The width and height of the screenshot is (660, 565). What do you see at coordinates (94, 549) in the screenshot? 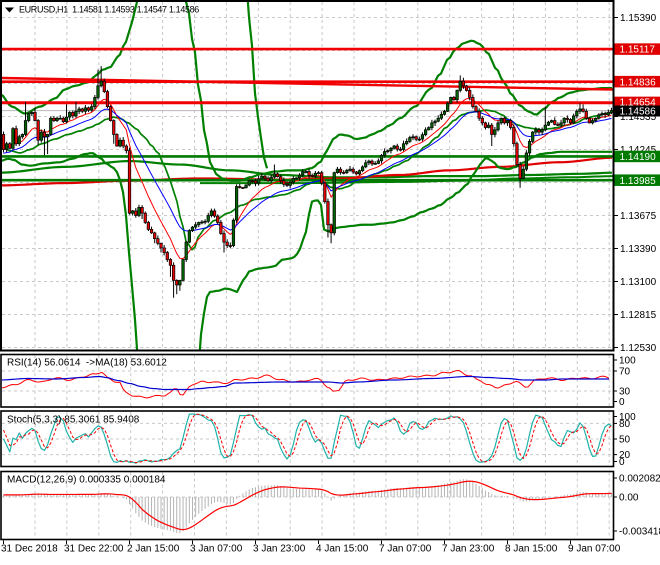
I see `svg-text: 31 Dec 22:00` at bounding box center [94, 549].